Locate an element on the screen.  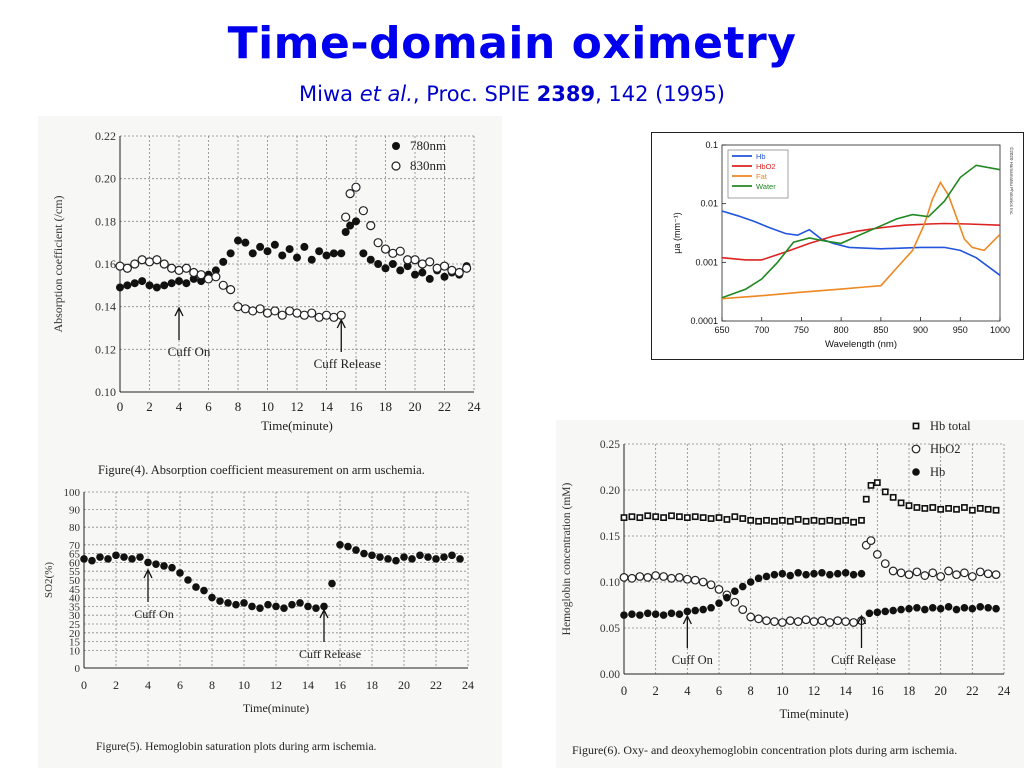
copyright-watermark: ©2020 Hamamatsu Photonics Inc. is located at coordinates (1012, 181).